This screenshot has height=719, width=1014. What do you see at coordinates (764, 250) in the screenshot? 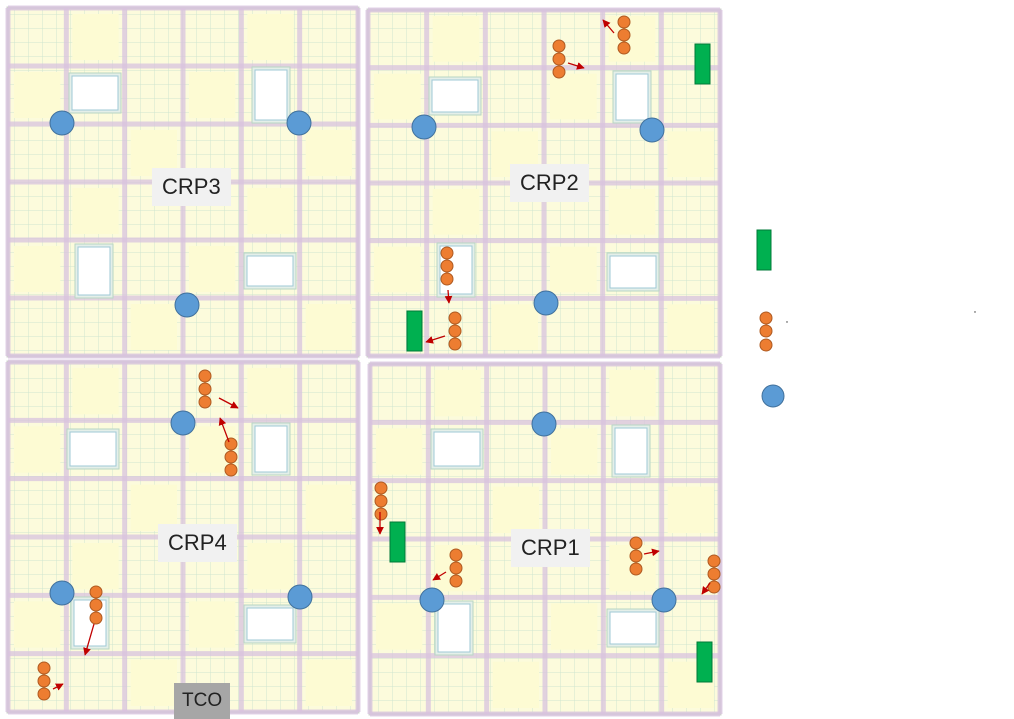
I see `legend-green-rectangle` at bounding box center [764, 250].